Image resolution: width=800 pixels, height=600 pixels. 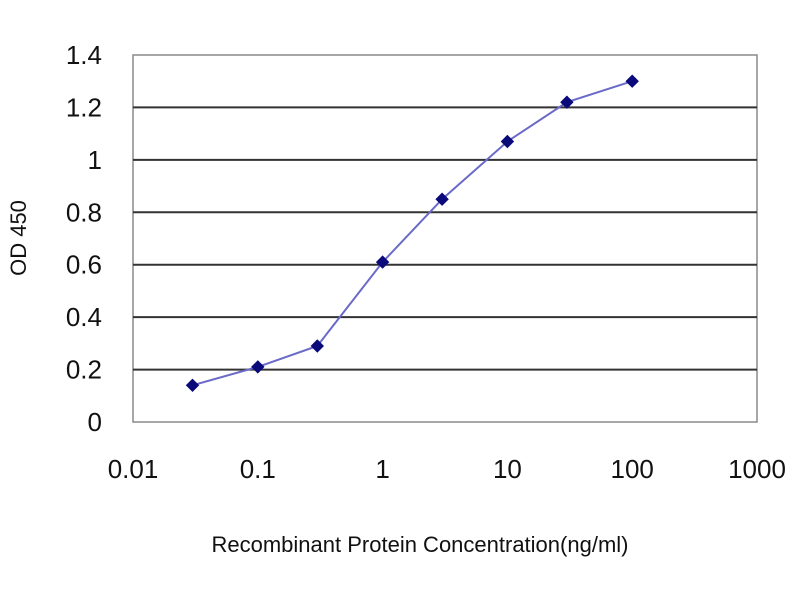 What do you see at coordinates (507, 469) in the screenshot?
I see `x-tick-label: 10` at bounding box center [507, 469].